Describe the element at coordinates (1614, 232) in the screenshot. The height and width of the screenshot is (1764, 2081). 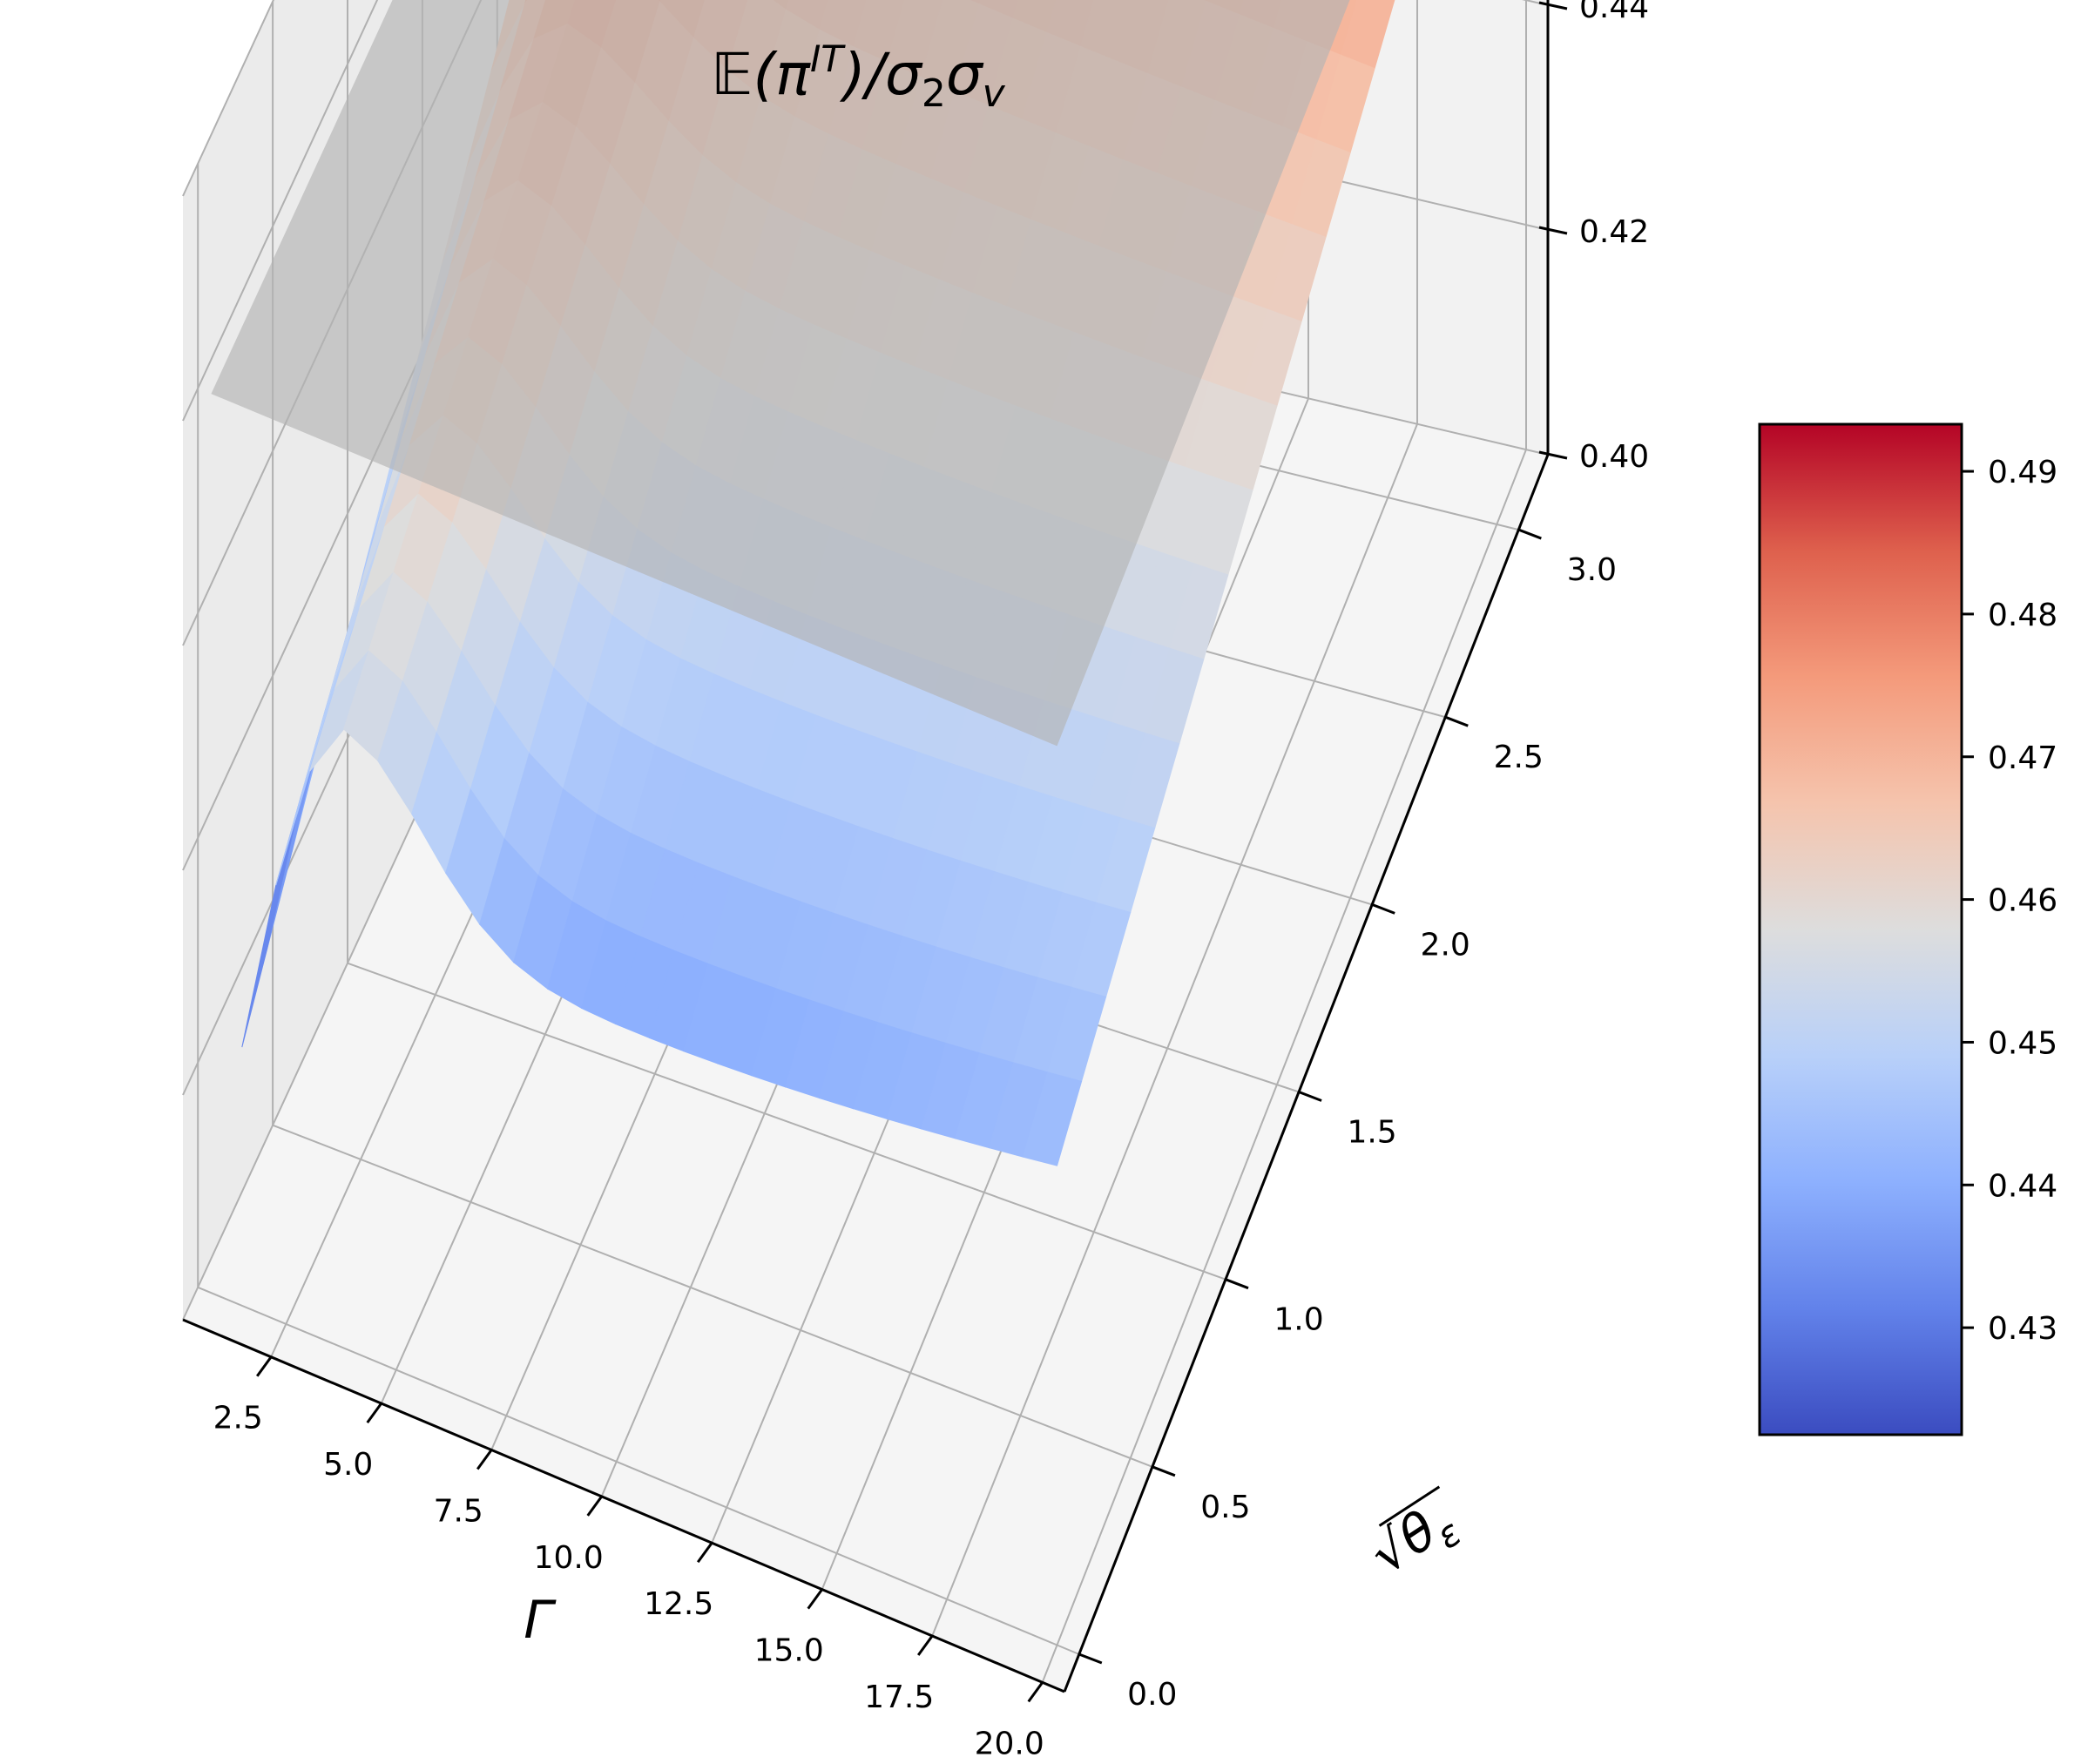
I see `z-tick-label: 0.42` at that location.